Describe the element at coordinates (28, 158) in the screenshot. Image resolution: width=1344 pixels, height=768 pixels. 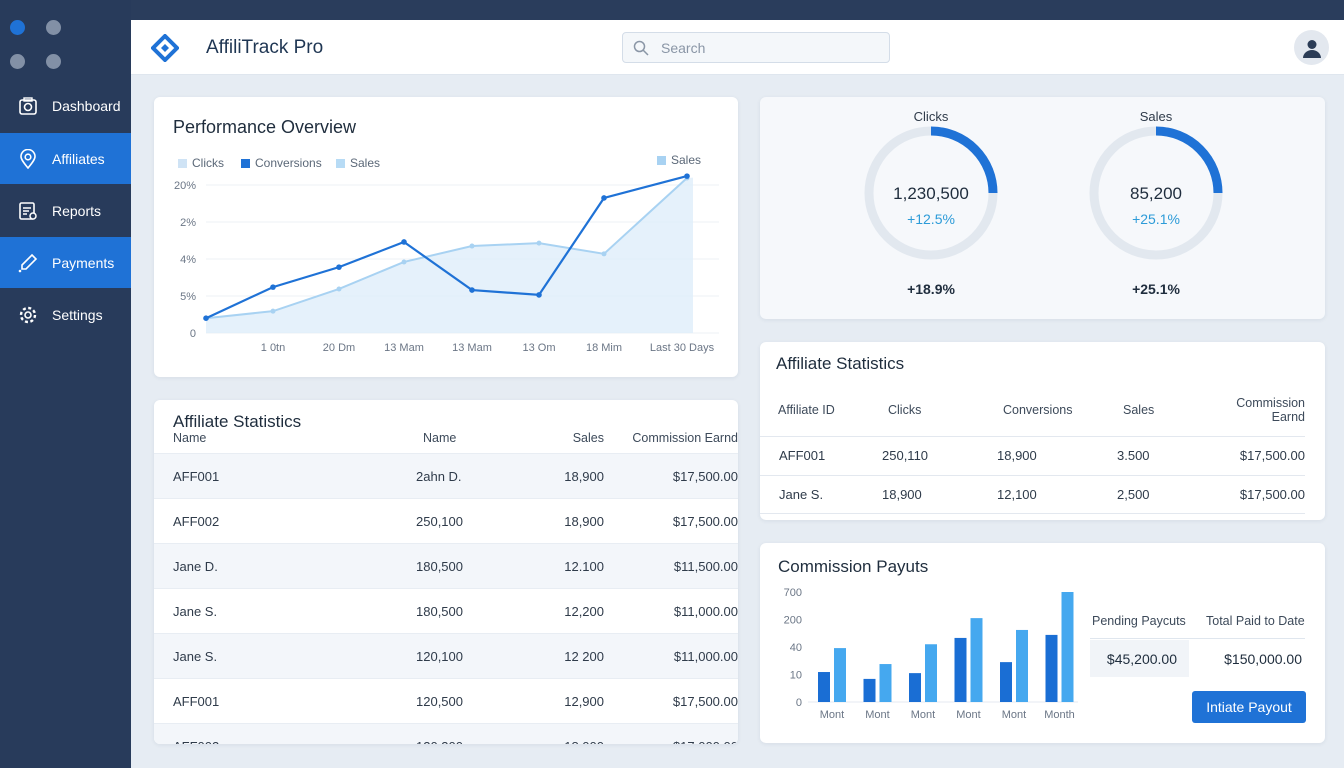
I see `location-pin-icon` at that location.